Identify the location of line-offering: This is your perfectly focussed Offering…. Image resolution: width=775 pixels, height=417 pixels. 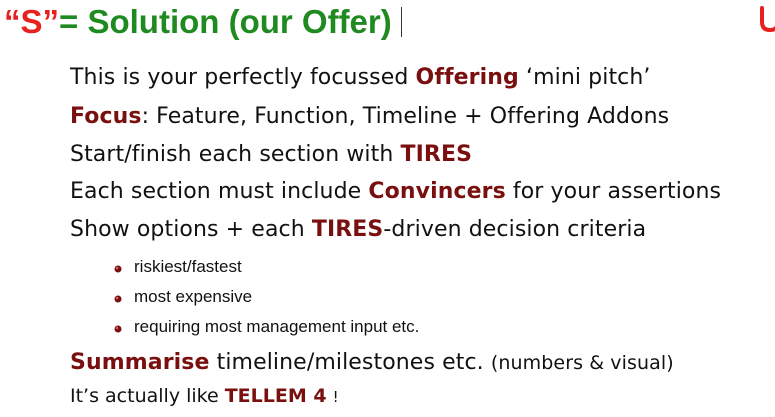
(360, 78).